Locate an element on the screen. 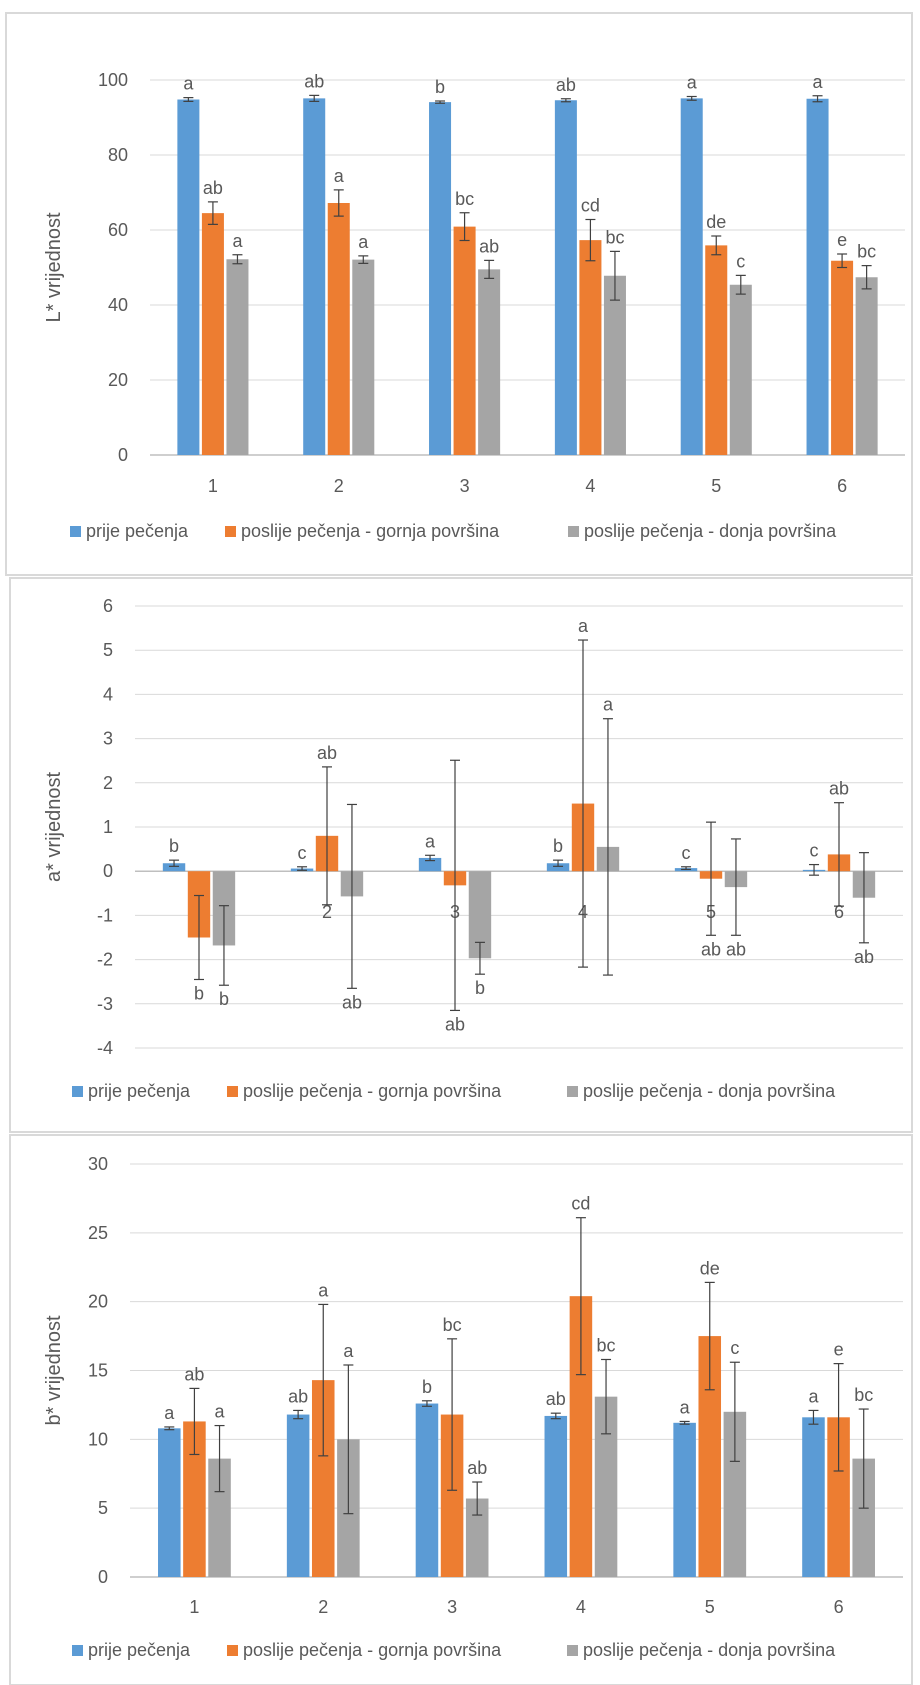 The width and height of the screenshot is (920, 1685). y-axis-label: a* vrijednost is located at coordinates (54, 827).